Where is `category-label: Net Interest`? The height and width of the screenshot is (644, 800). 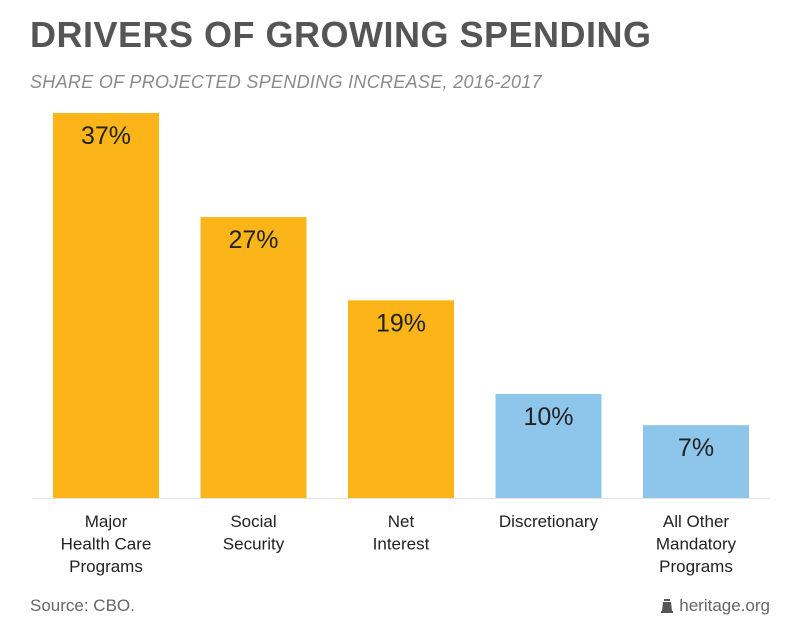 category-label: Net Interest is located at coordinates (401, 533).